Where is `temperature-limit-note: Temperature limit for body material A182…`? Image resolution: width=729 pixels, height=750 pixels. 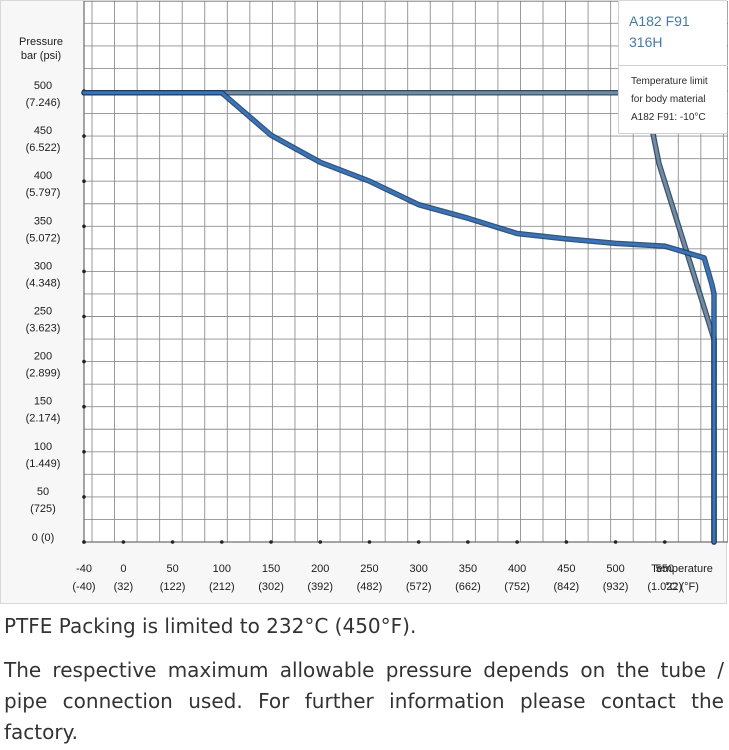 temperature-limit-note: Temperature limit for body material A182… is located at coordinates (679, 100).